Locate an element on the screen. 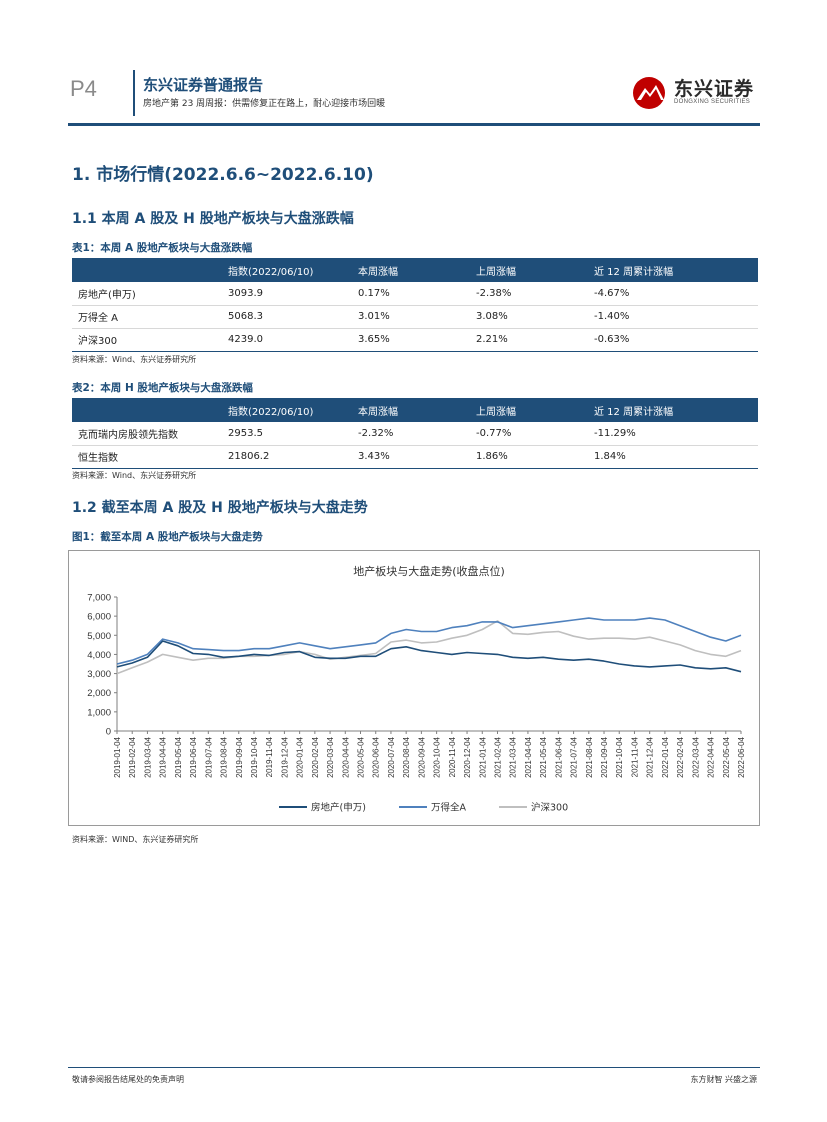  company-logo: 东兴证券 DONGXING SECURITIES is located at coordinates (697, 93).